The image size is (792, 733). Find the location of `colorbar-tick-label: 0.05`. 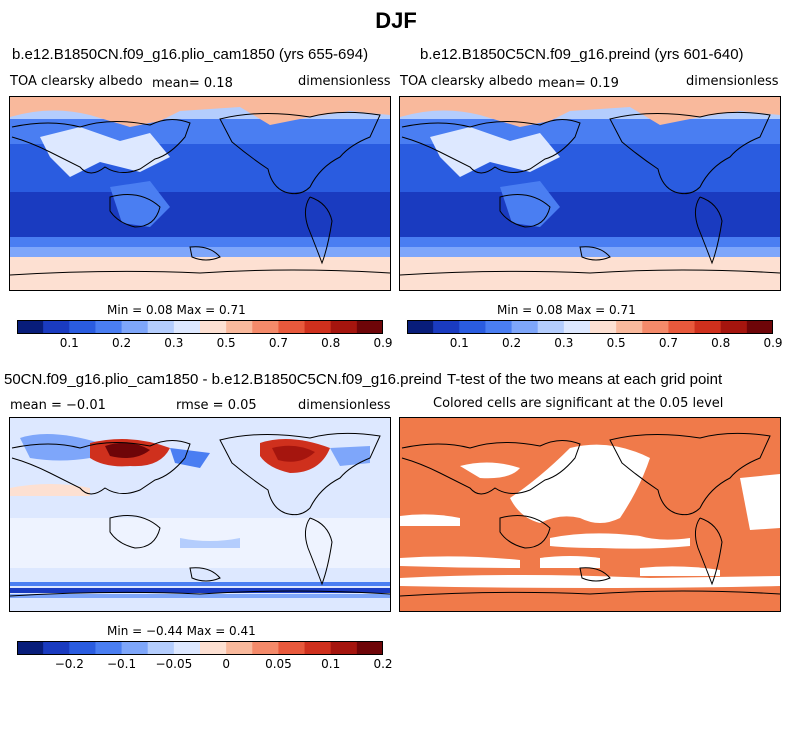

colorbar-tick-label: 0.05 is located at coordinates (278, 664).